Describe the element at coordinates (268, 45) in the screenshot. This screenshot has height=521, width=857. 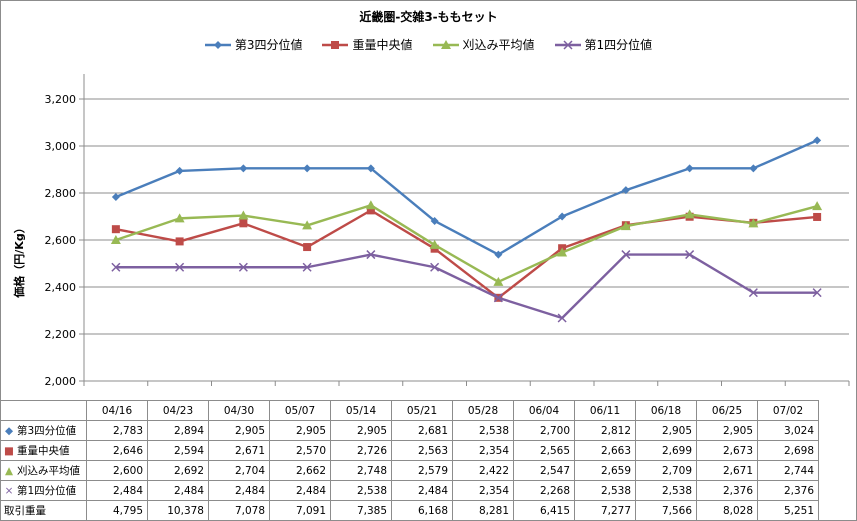
I see `legend-label: 第3四分位値` at that location.